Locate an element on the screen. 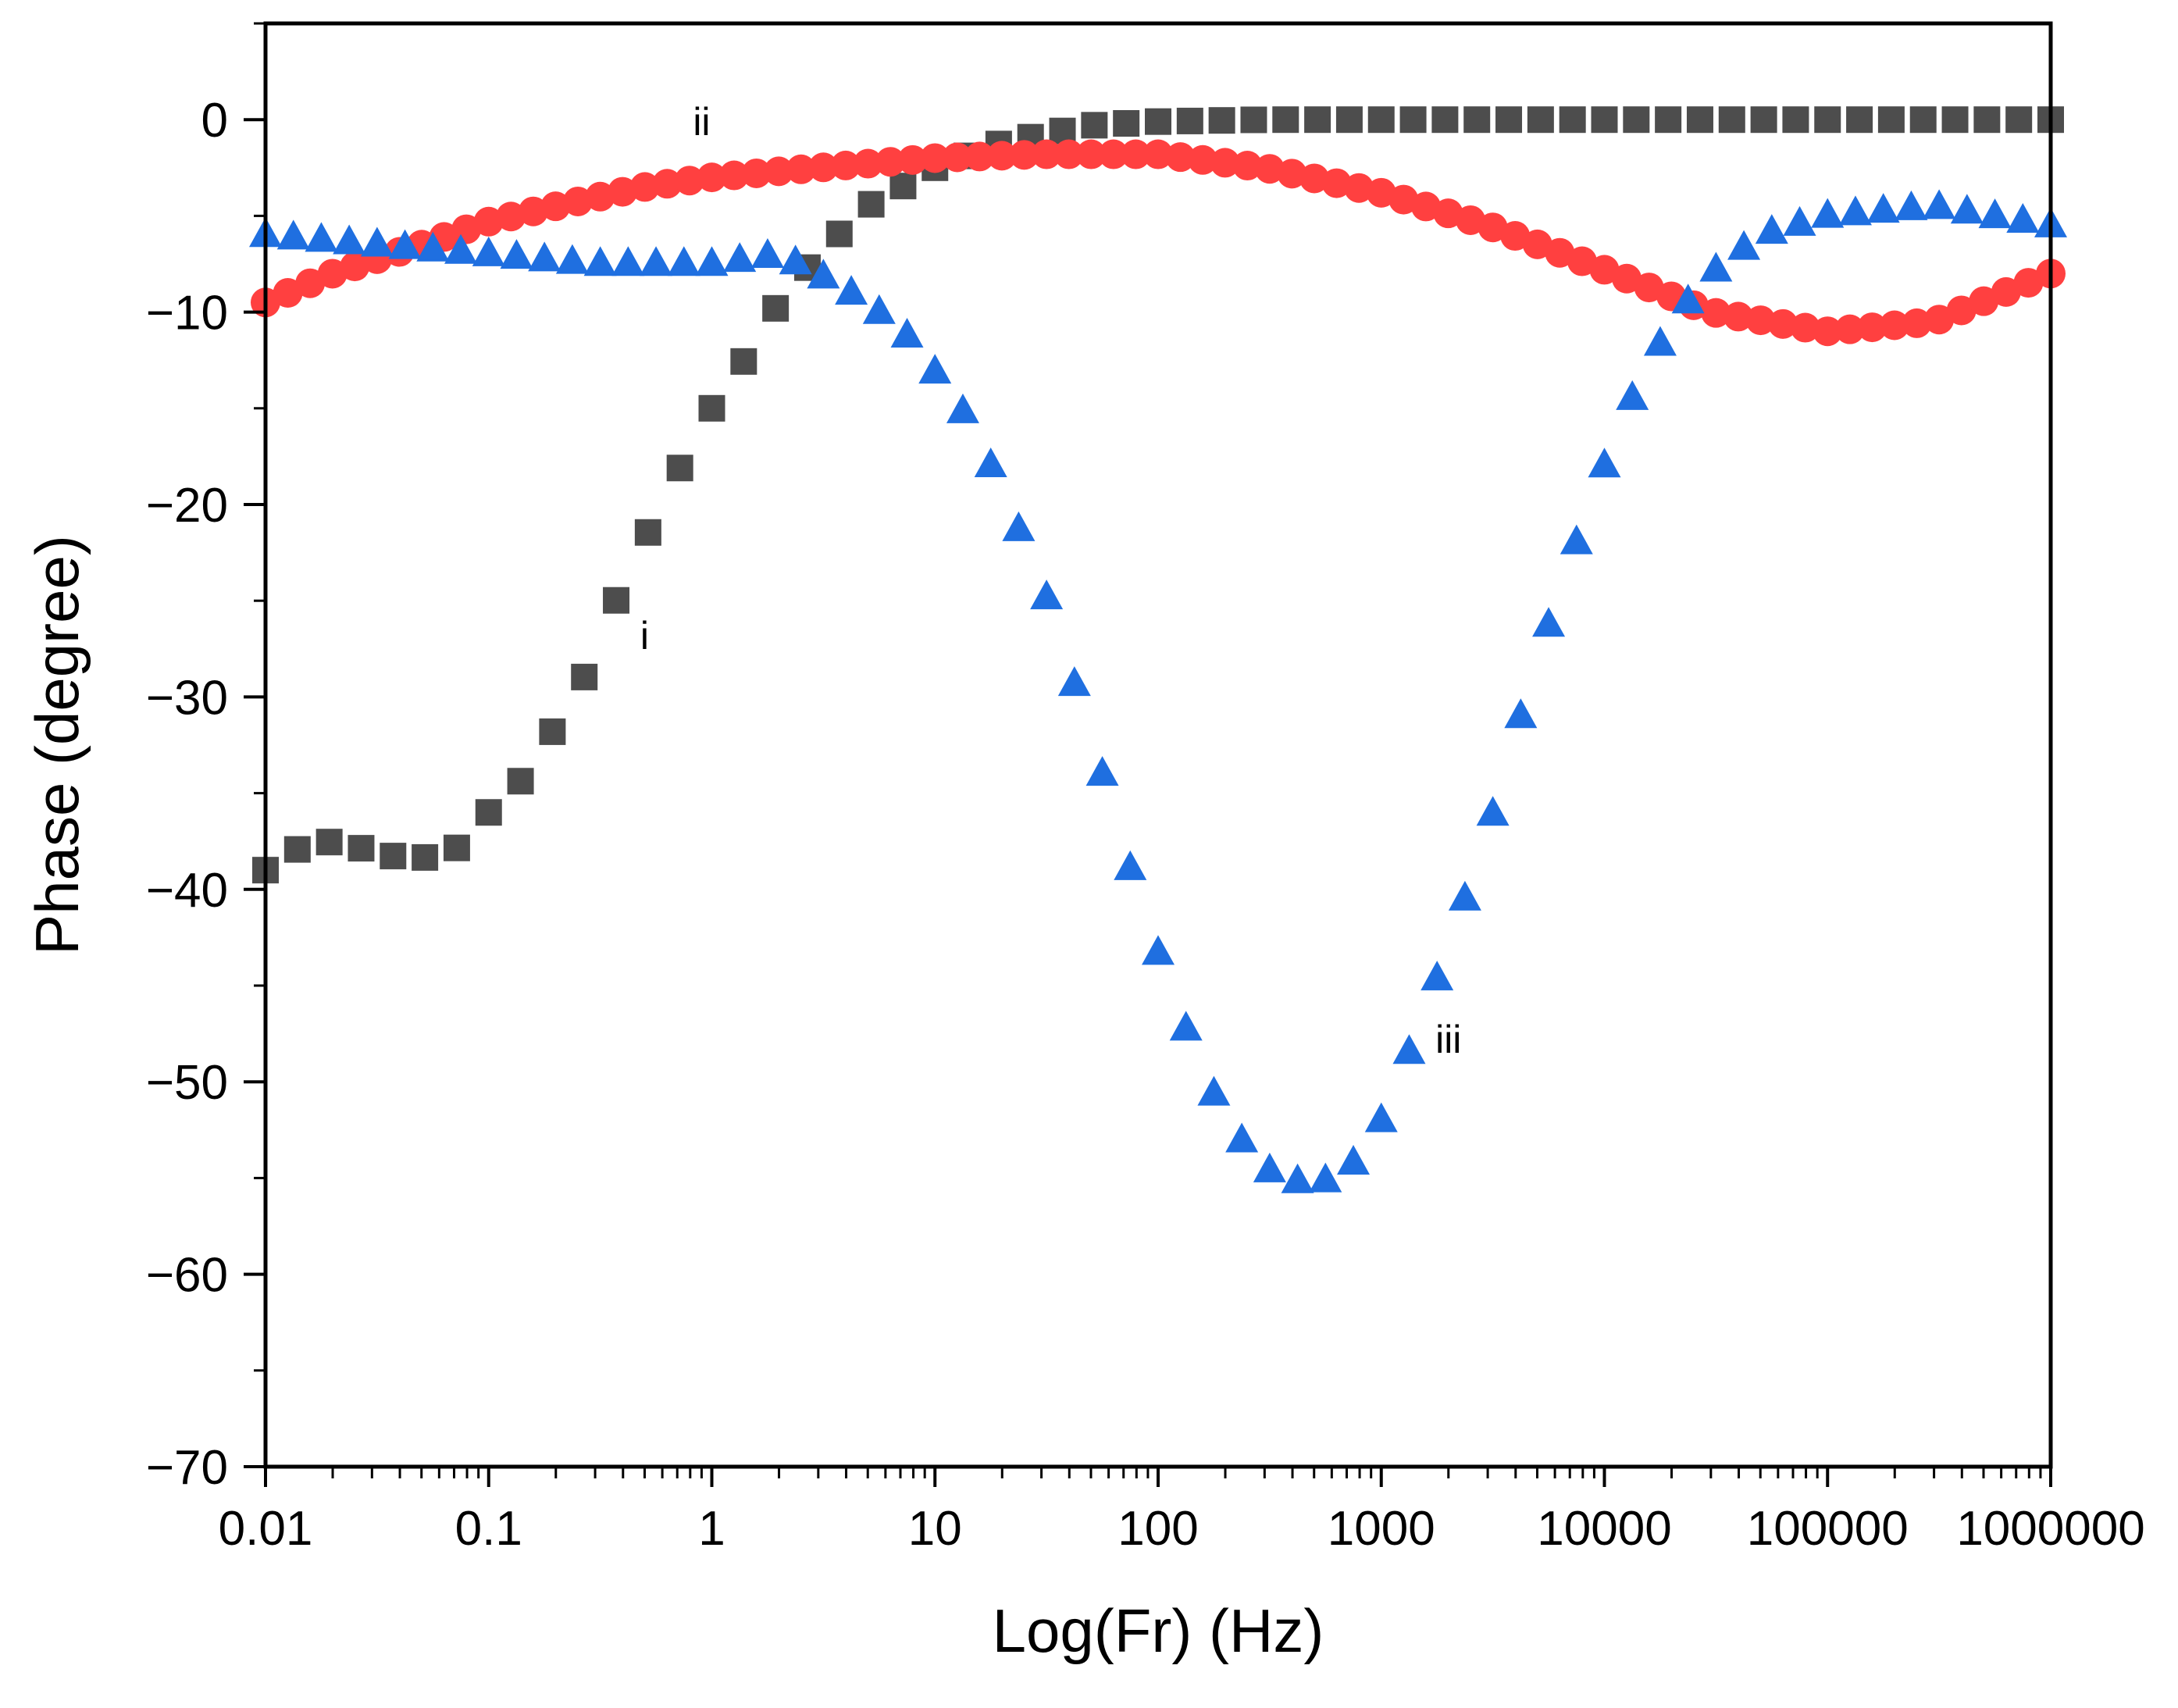 The height and width of the screenshot is (1708, 2178). x-tick-label: 100000 is located at coordinates (1828, 1529).